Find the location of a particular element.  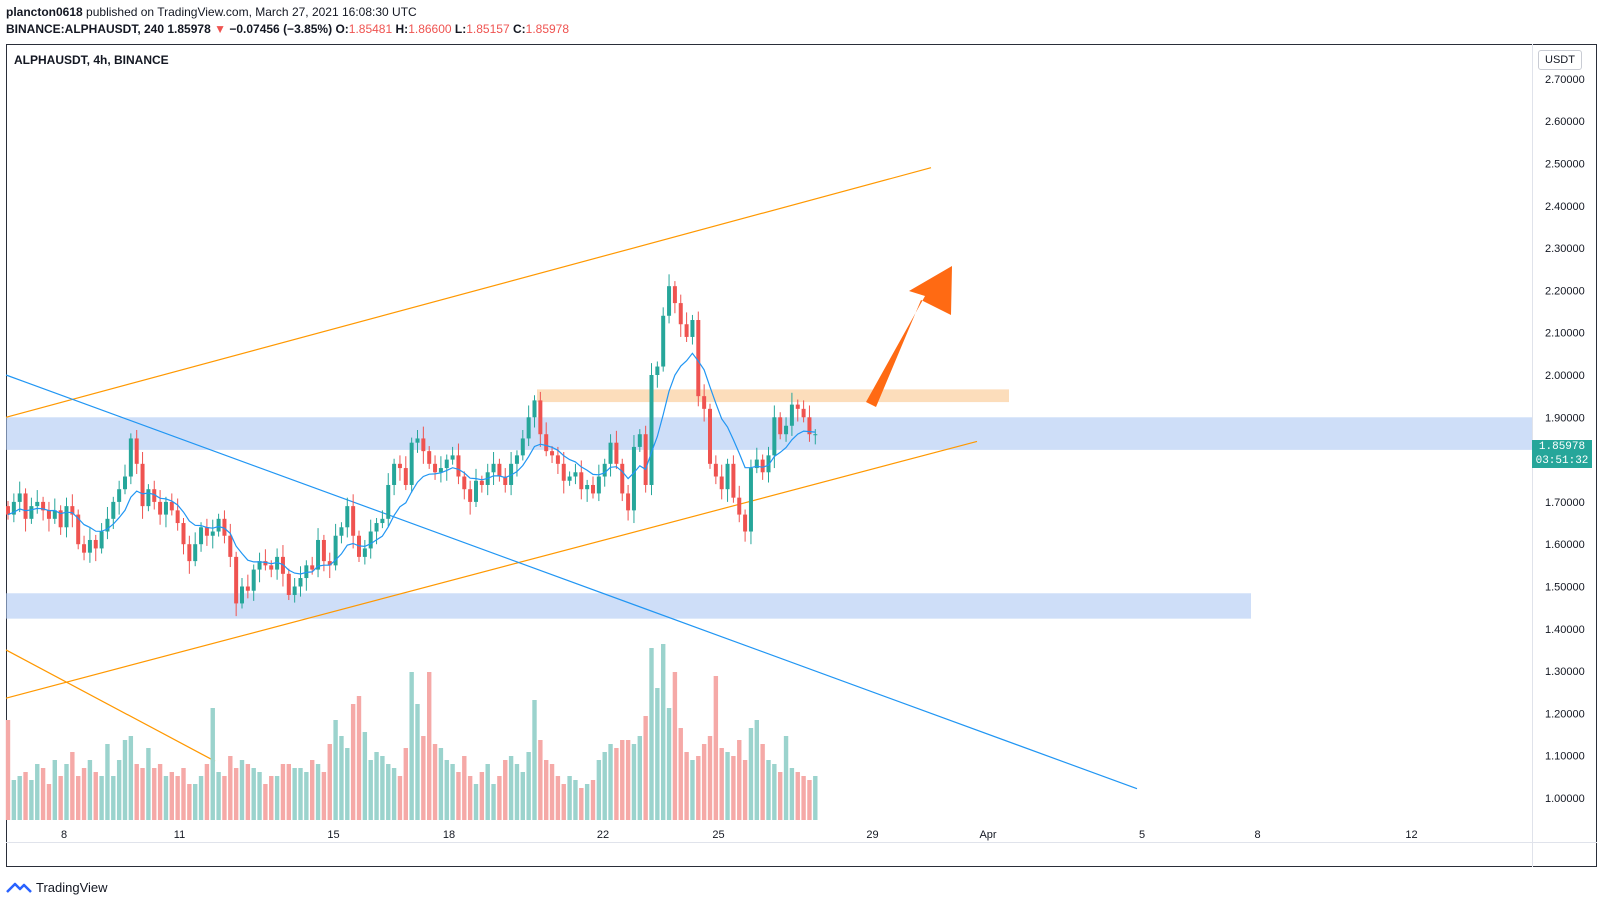

last-price: 1.85978 is located at coordinates (189, 29).